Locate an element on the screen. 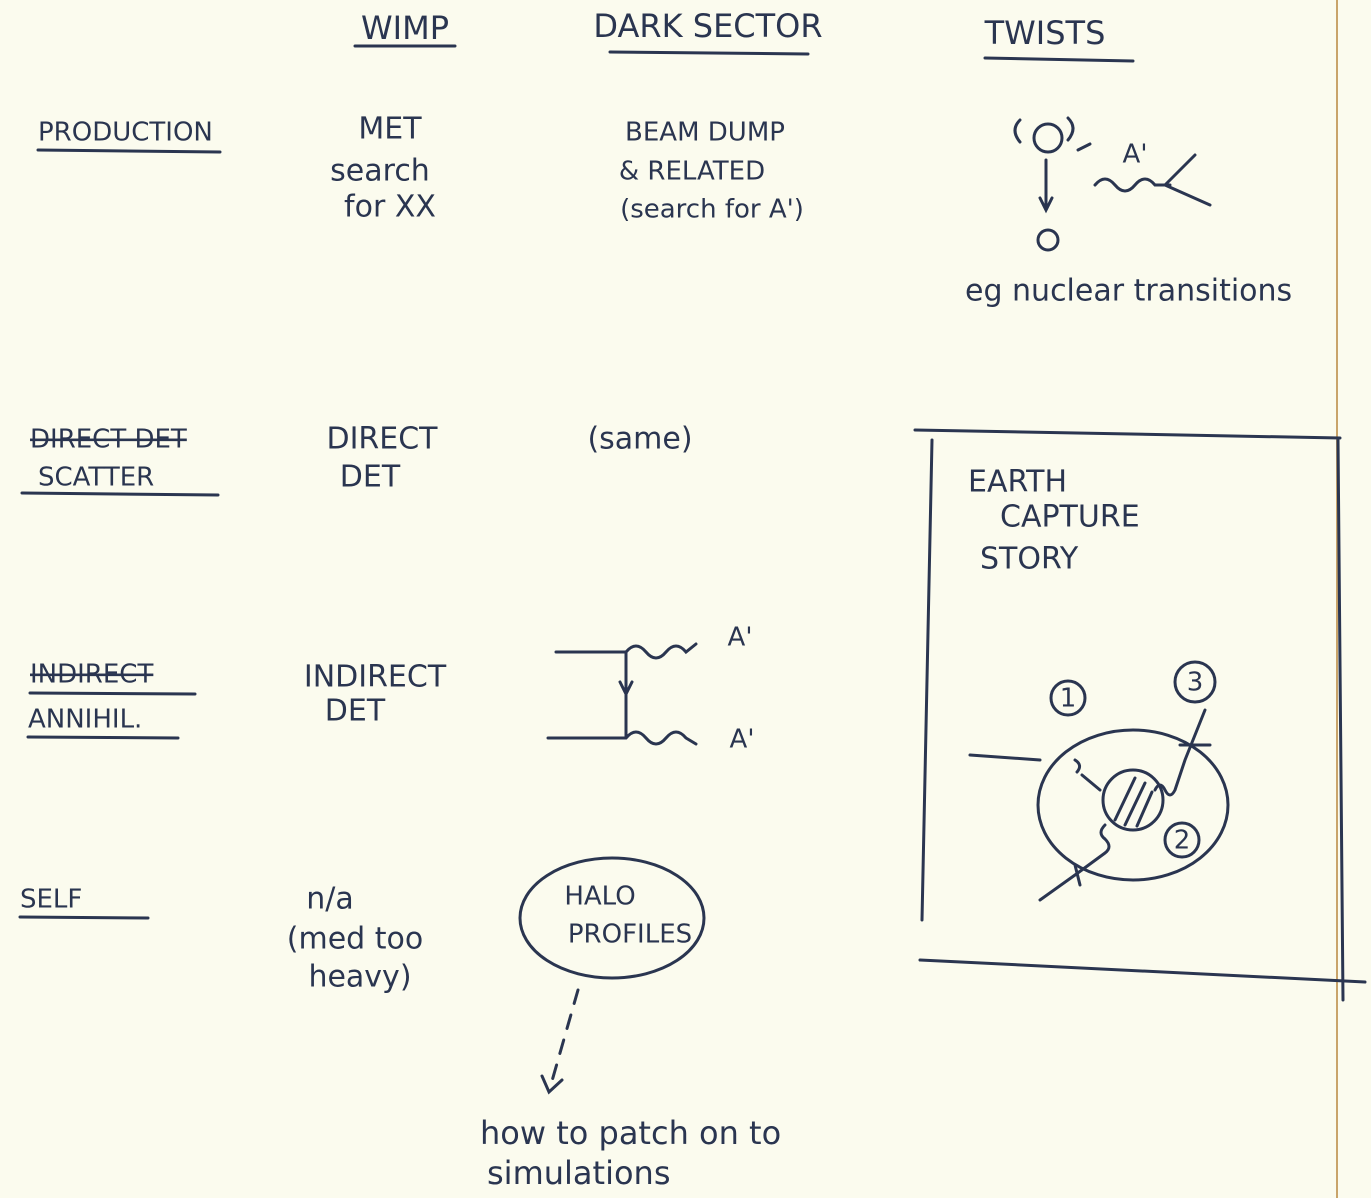 The width and height of the screenshot is (1371, 1198). box-title: STORY is located at coordinates (1029, 559).